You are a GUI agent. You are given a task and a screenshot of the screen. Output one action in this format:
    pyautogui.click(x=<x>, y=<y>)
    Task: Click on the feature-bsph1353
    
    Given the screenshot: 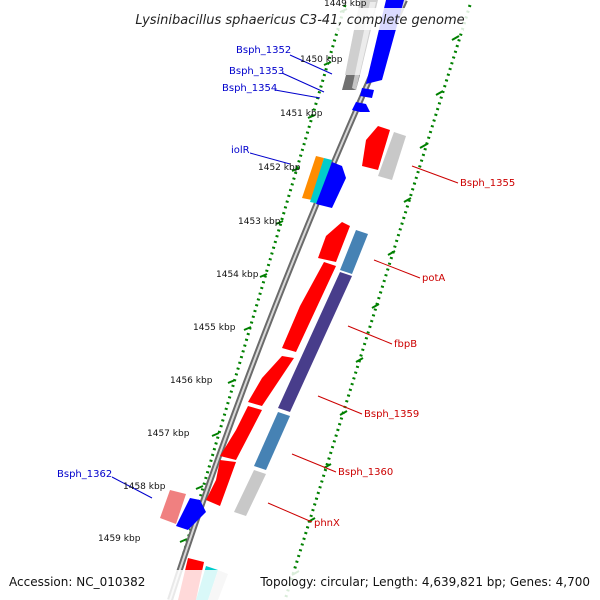 What is the action you would take?
    pyautogui.click(x=367, y=93)
    